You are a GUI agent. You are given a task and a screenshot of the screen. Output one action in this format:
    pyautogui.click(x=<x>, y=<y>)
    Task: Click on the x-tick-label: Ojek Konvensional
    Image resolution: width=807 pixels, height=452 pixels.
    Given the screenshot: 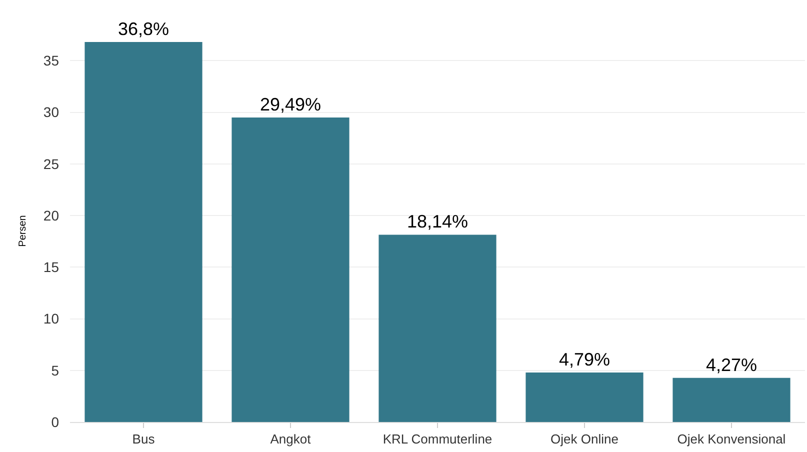 What is the action you would take?
    pyautogui.click(x=731, y=439)
    